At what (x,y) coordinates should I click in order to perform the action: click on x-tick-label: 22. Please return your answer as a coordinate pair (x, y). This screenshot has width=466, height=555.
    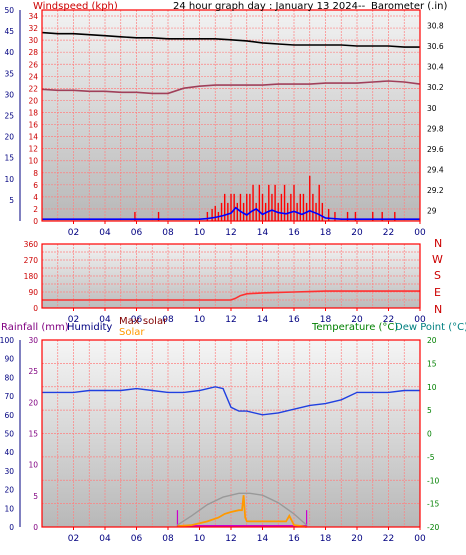
    Looking at the image, I should click on (388, 539).